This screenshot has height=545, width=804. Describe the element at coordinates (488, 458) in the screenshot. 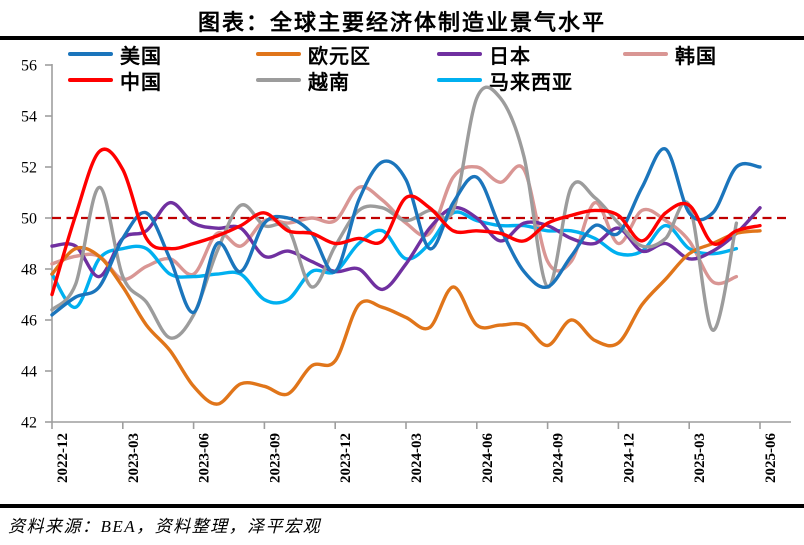

I see `x-axis-label: 2024-06` at that location.